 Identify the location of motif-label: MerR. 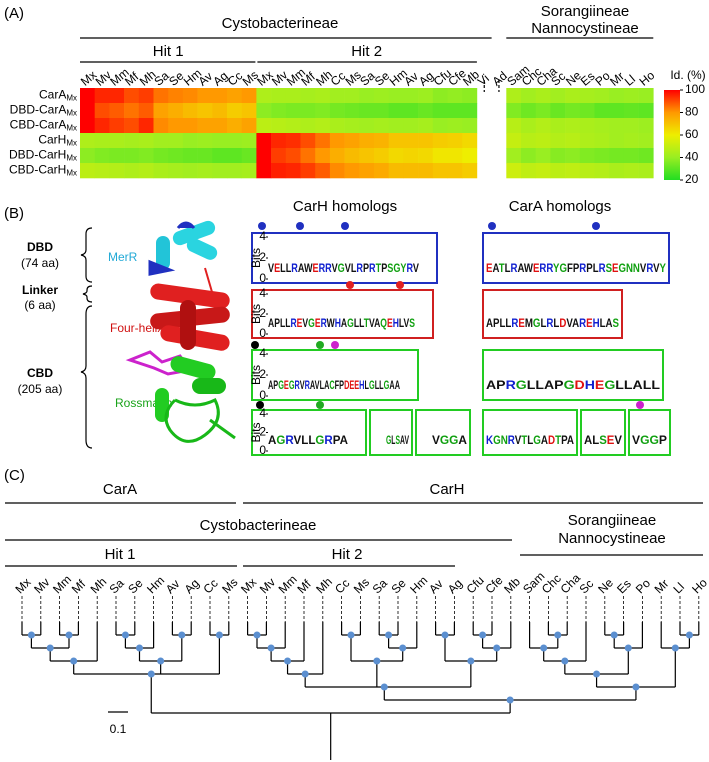
(123, 257).